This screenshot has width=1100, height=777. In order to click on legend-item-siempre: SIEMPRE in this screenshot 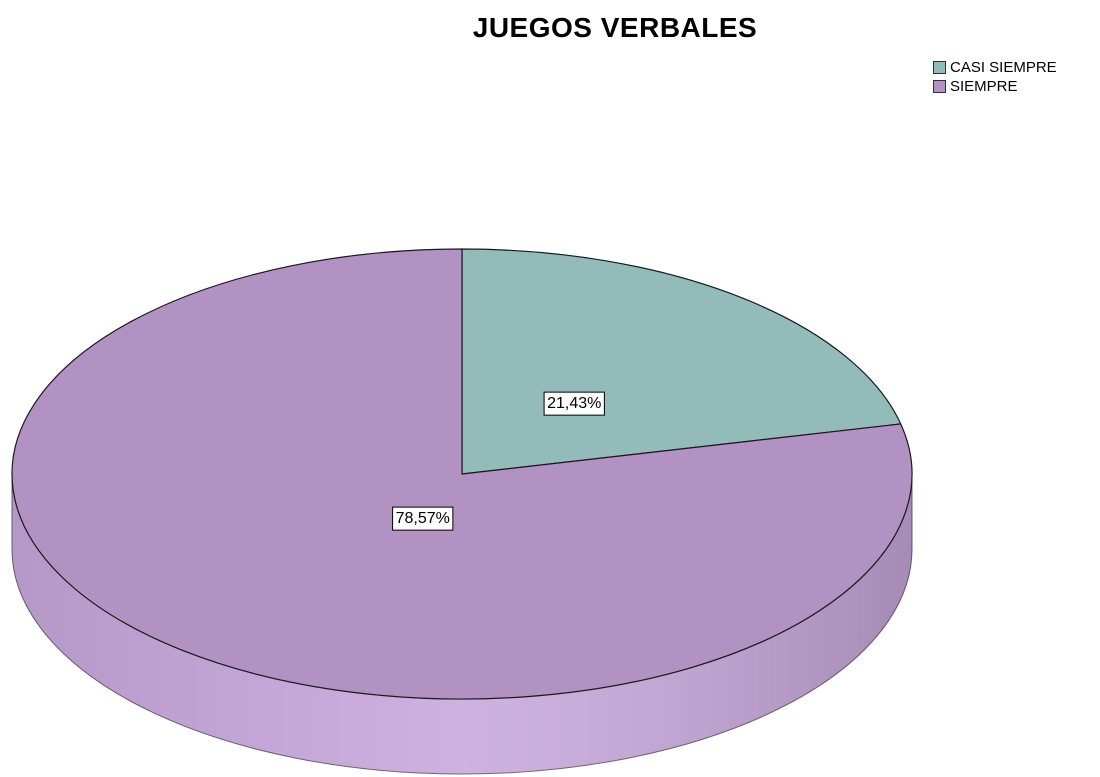, I will do `click(995, 86)`.